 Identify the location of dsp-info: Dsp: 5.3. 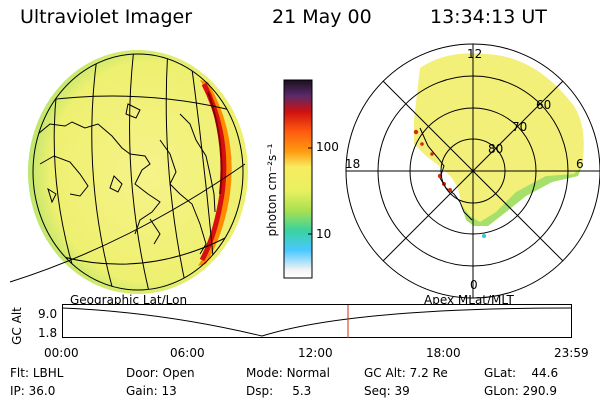
(278, 391).